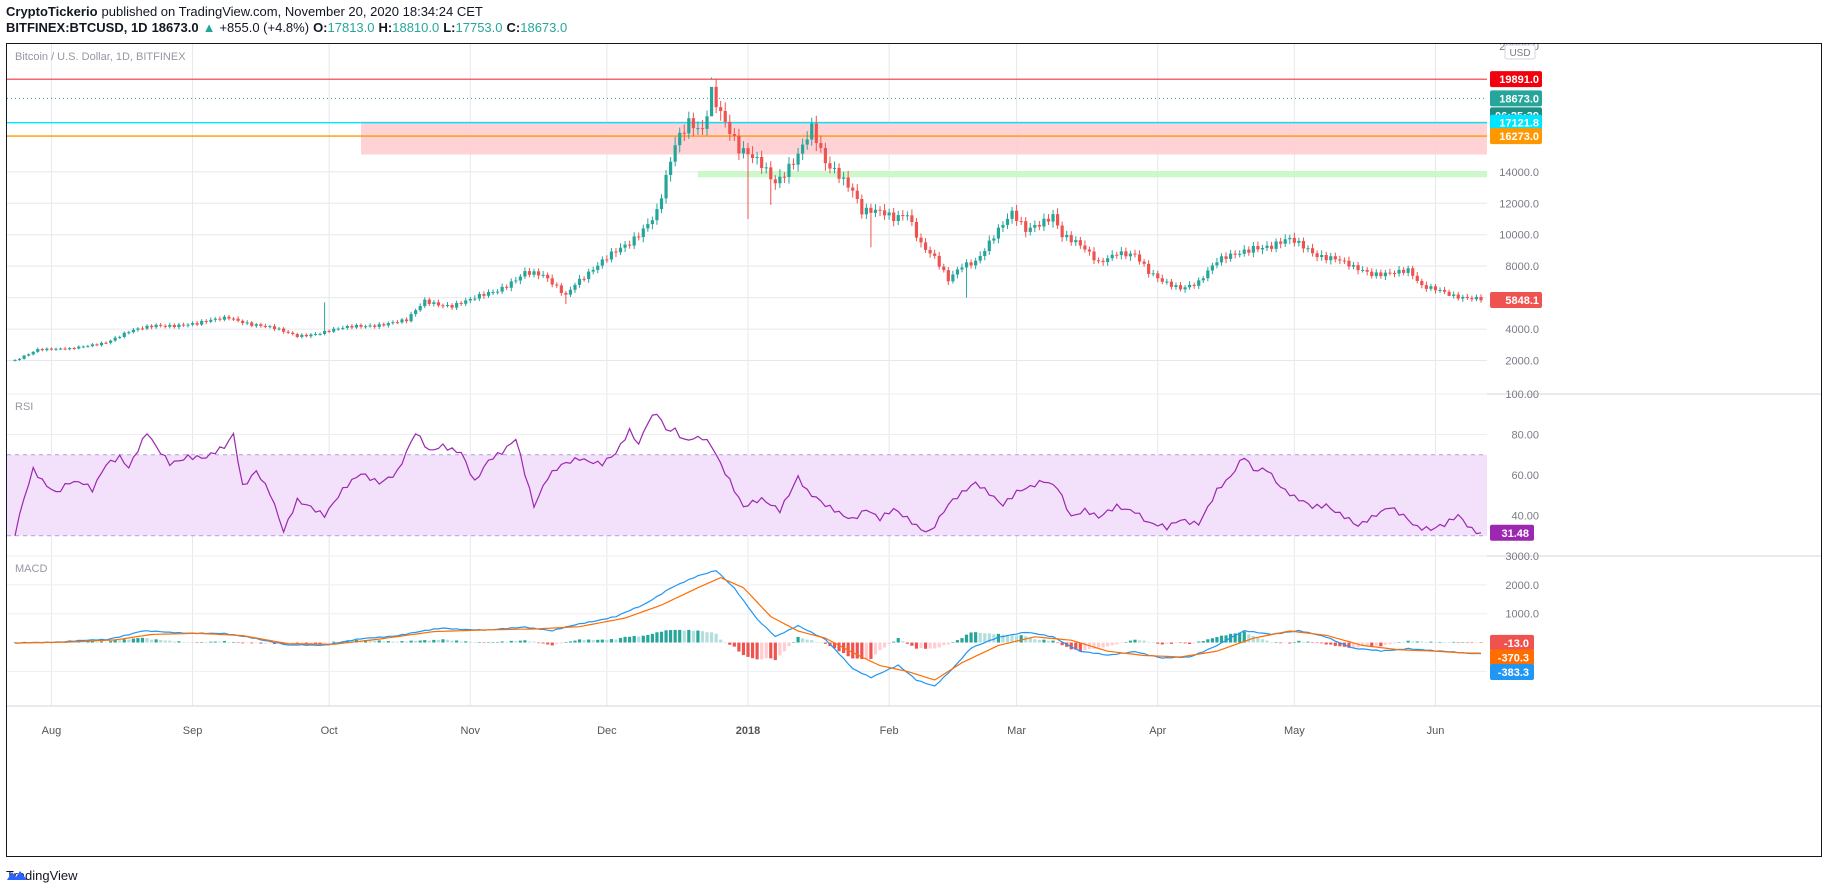 Image resolution: width=1828 pixels, height=894 pixels. What do you see at coordinates (1516, 98) in the screenshot?
I see `last-price-label-tag` at bounding box center [1516, 98].